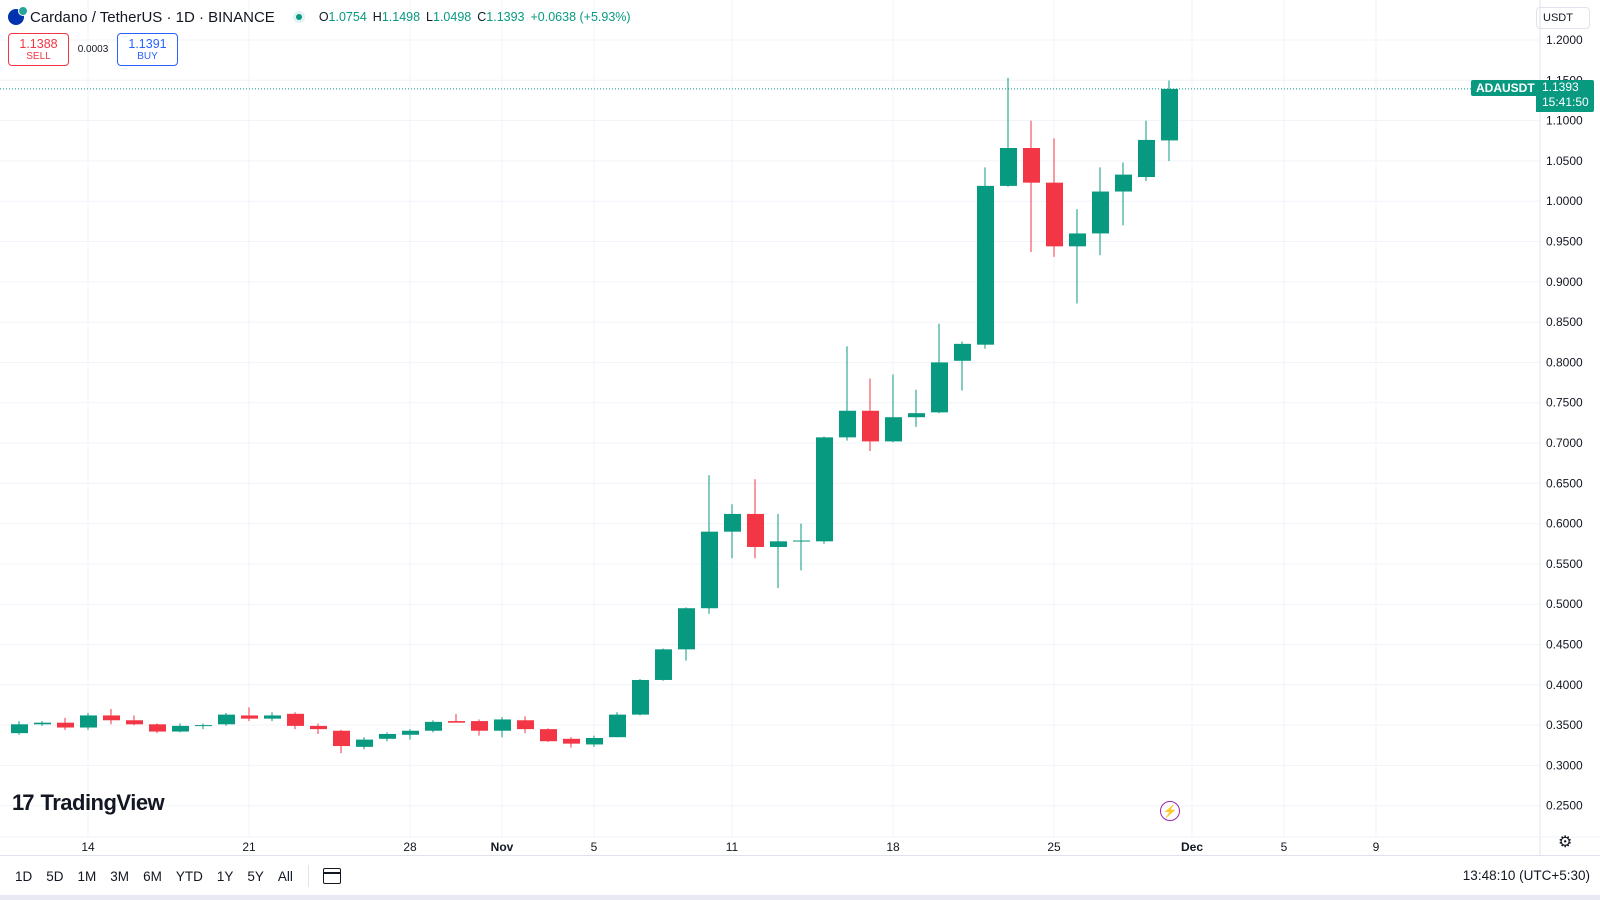 This screenshot has height=900, width=1600. I want to click on currency-selector: USDT, so click(1563, 18).